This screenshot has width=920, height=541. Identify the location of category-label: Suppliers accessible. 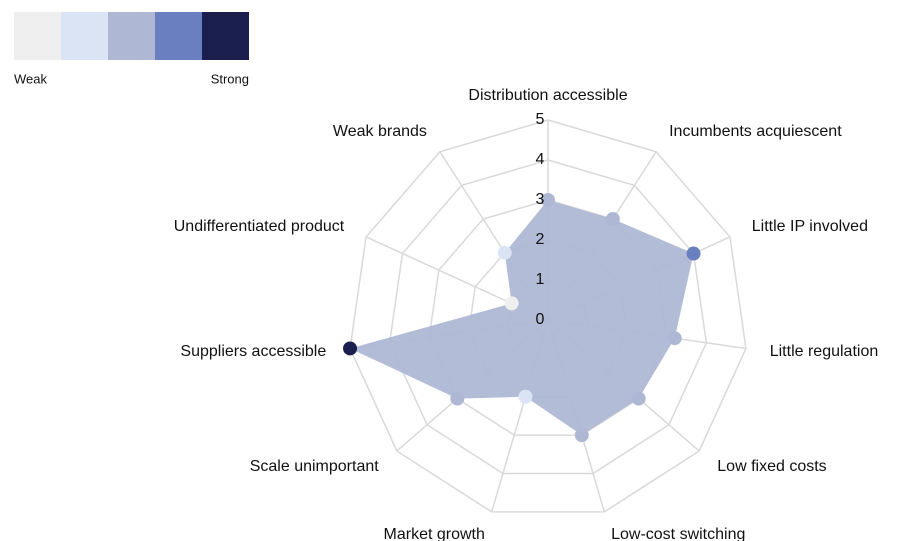
(253, 351).